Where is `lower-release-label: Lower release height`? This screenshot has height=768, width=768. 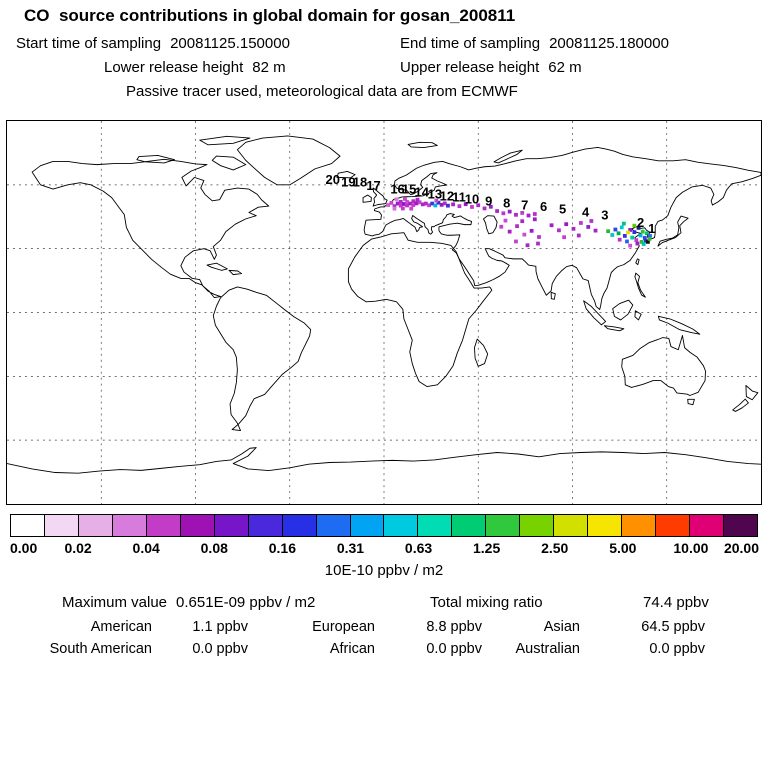 lower-release-label: Lower release height is located at coordinates (174, 67).